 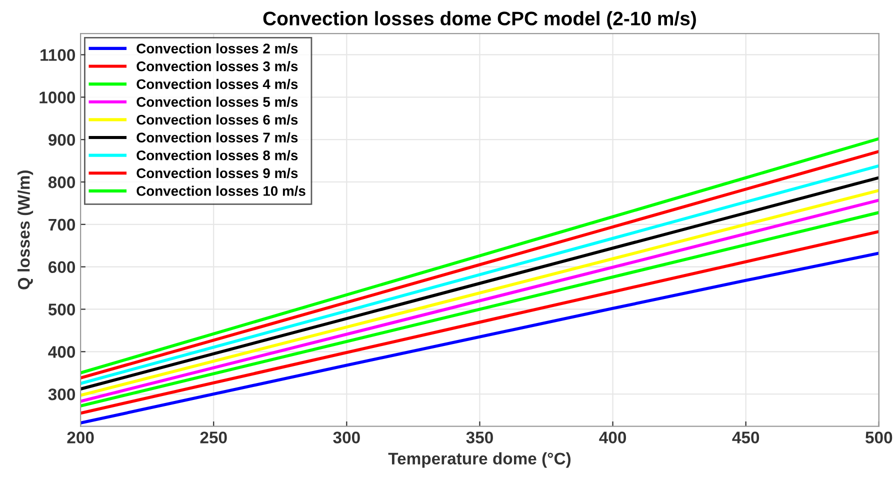 What do you see at coordinates (62, 394) in the screenshot?
I see `y-tick-label: 300` at bounding box center [62, 394].